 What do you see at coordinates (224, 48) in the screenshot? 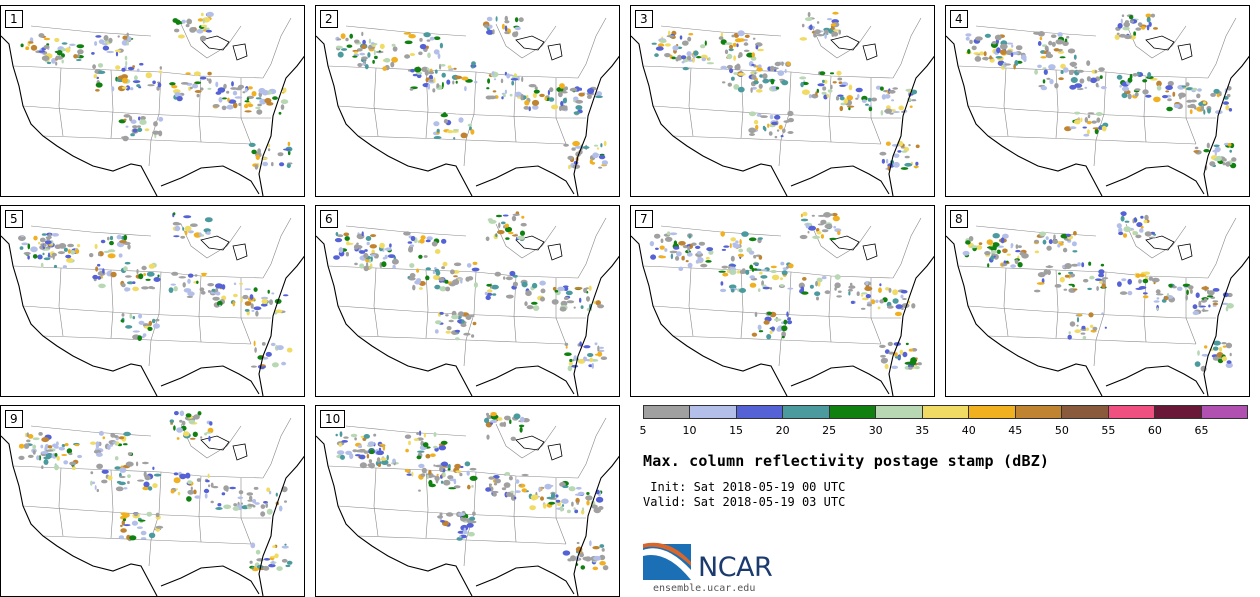
I see `great-lakes` at bounding box center [224, 48].